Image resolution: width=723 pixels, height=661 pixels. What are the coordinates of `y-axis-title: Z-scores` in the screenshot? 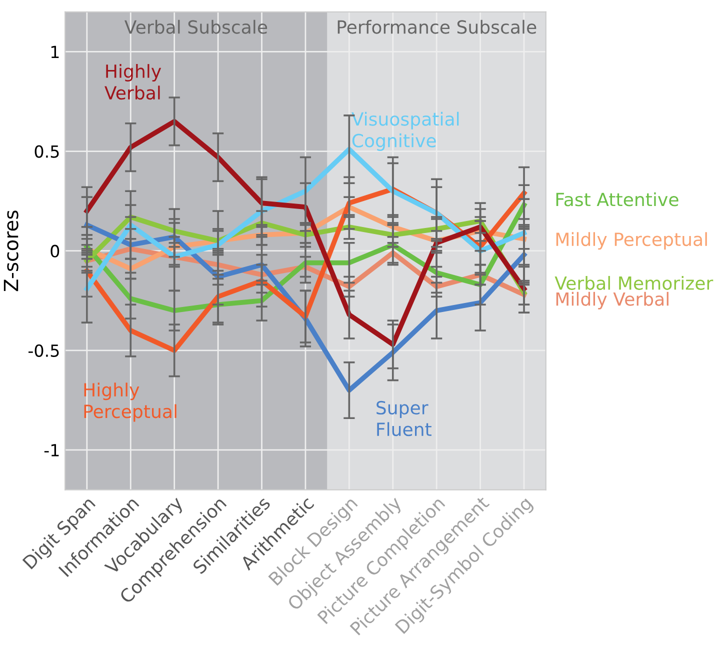 It's located at (11, 251).